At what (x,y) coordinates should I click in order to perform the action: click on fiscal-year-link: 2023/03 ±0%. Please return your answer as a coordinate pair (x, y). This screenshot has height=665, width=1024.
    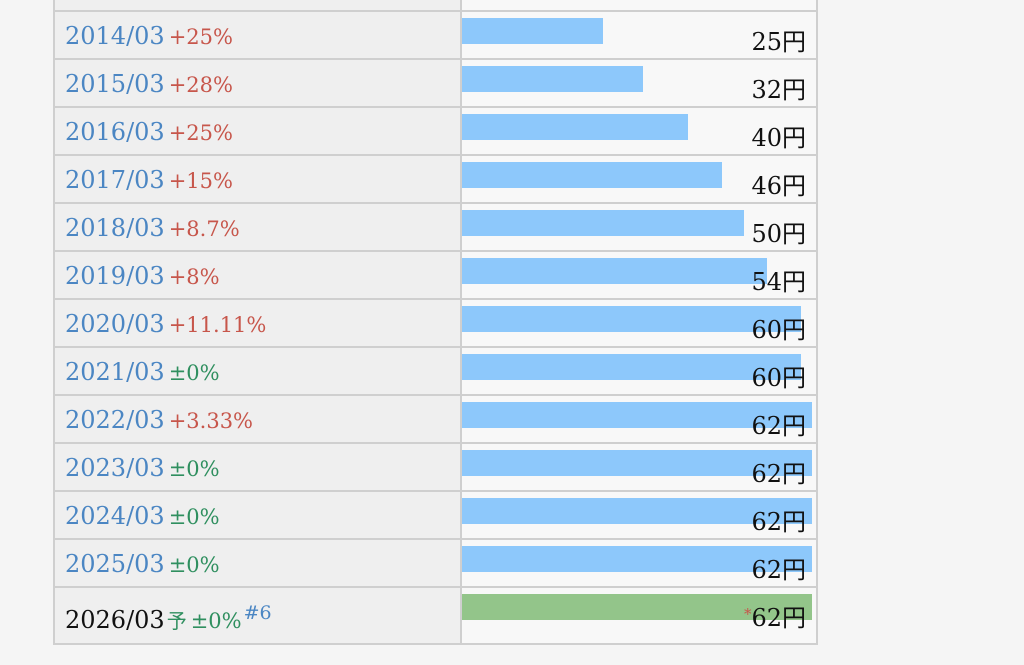
    Looking at the image, I should click on (142, 468).